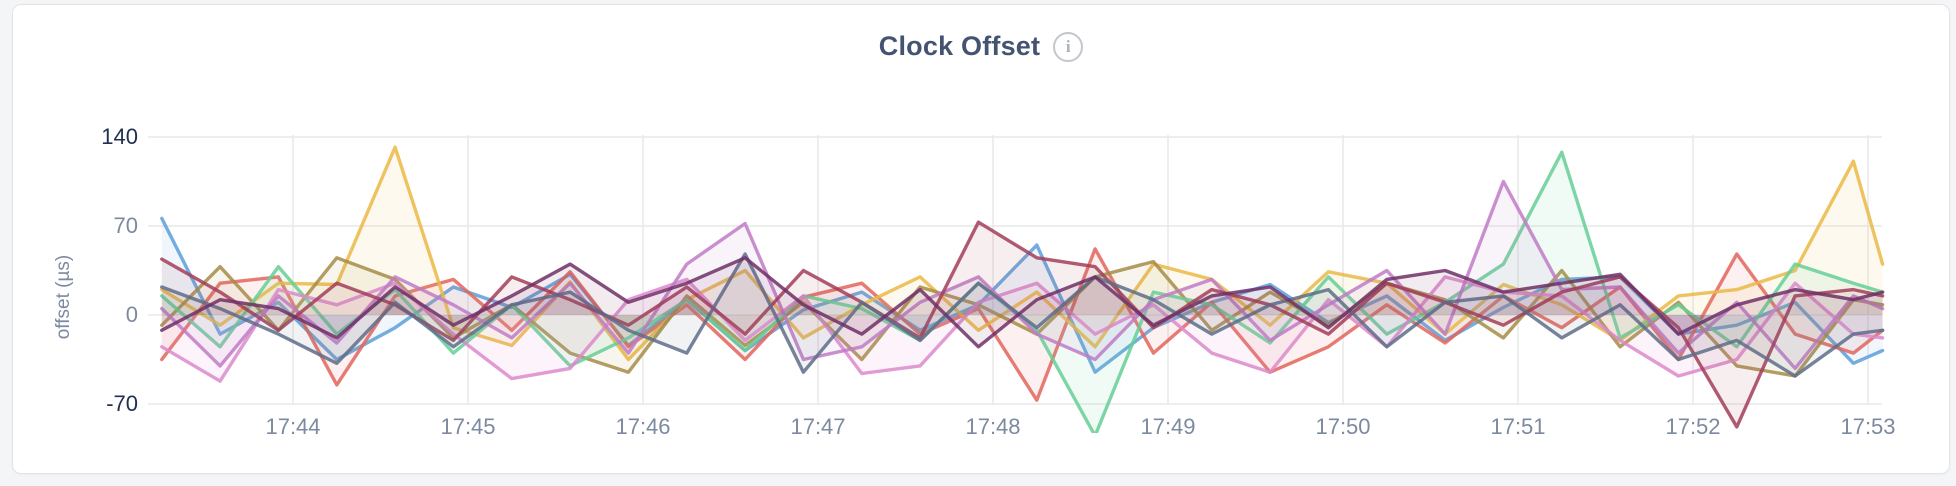 The width and height of the screenshot is (1956, 486). I want to click on y-axis-title: offset (µs), so click(63, 297).